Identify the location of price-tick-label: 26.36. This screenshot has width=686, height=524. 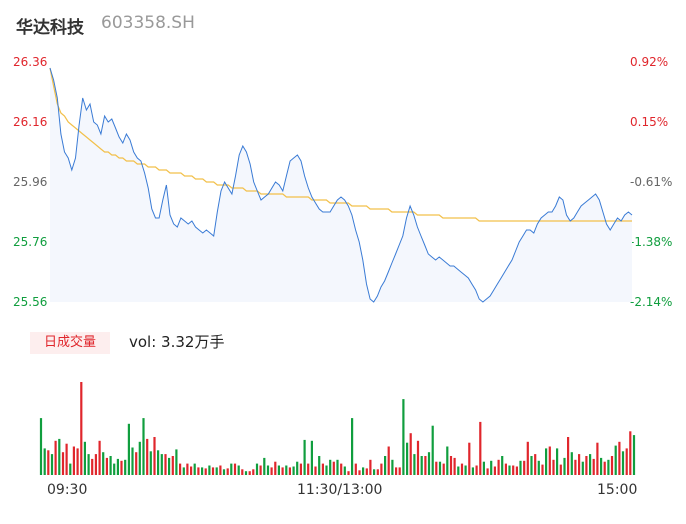
(30, 62).